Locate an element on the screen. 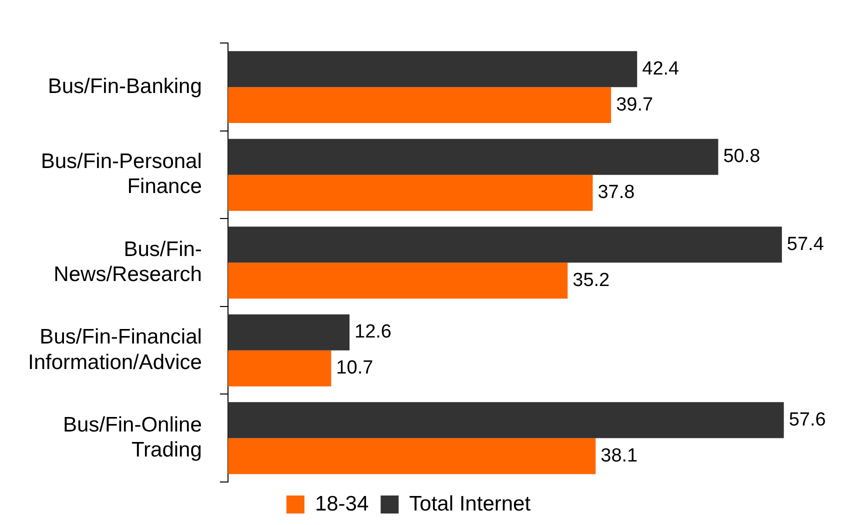 The height and width of the screenshot is (525, 867). data-label: 10.7 is located at coordinates (355, 368).